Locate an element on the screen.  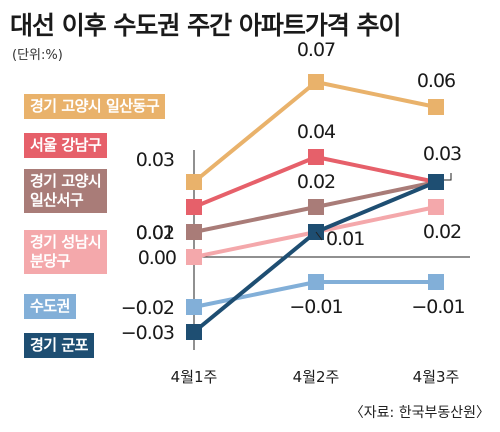
legend-item-ilsan-seo: 경기 고양시 일산서구 is located at coordinates (66, 191).